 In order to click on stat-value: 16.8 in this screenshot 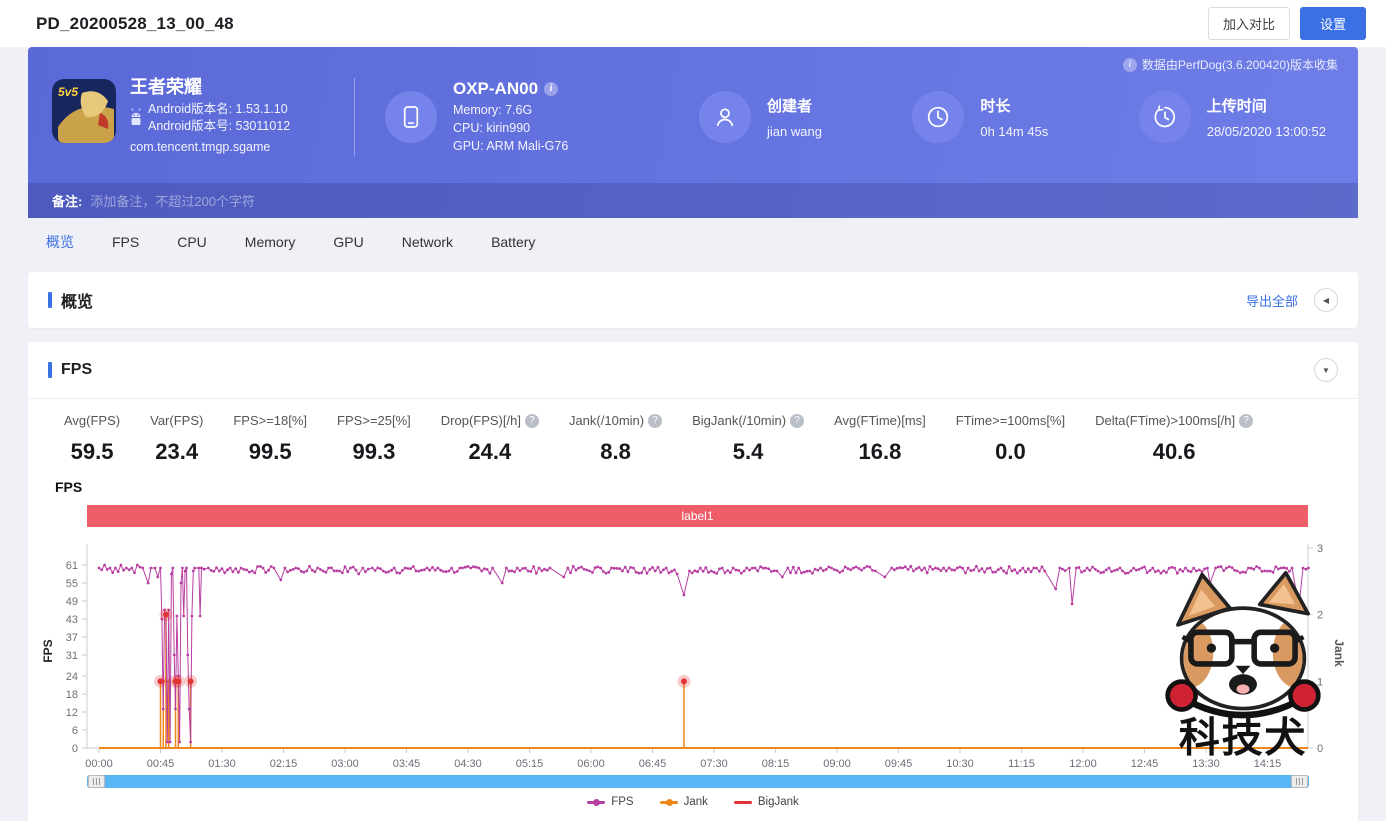, I will do `click(880, 451)`.